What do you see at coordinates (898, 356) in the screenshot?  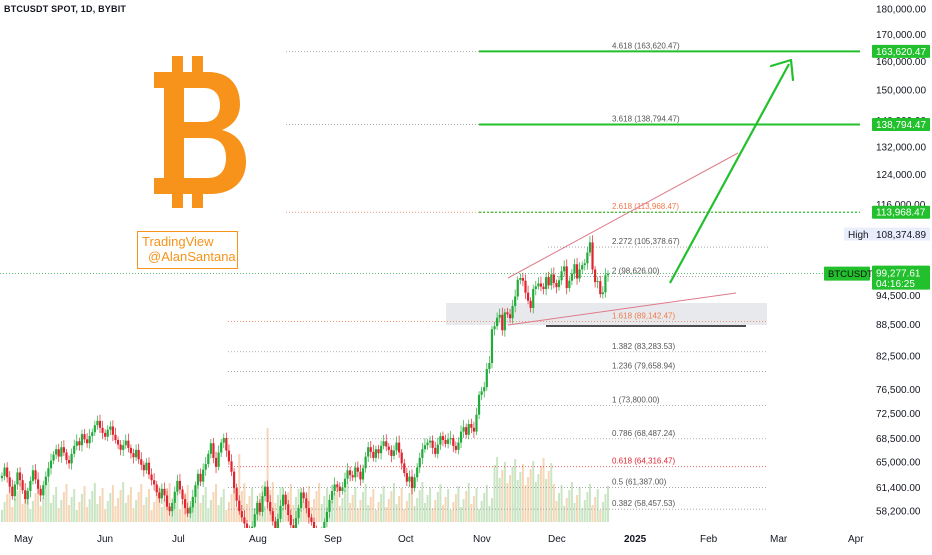 I see `price-tick-label: 82,500.00` at bounding box center [898, 356].